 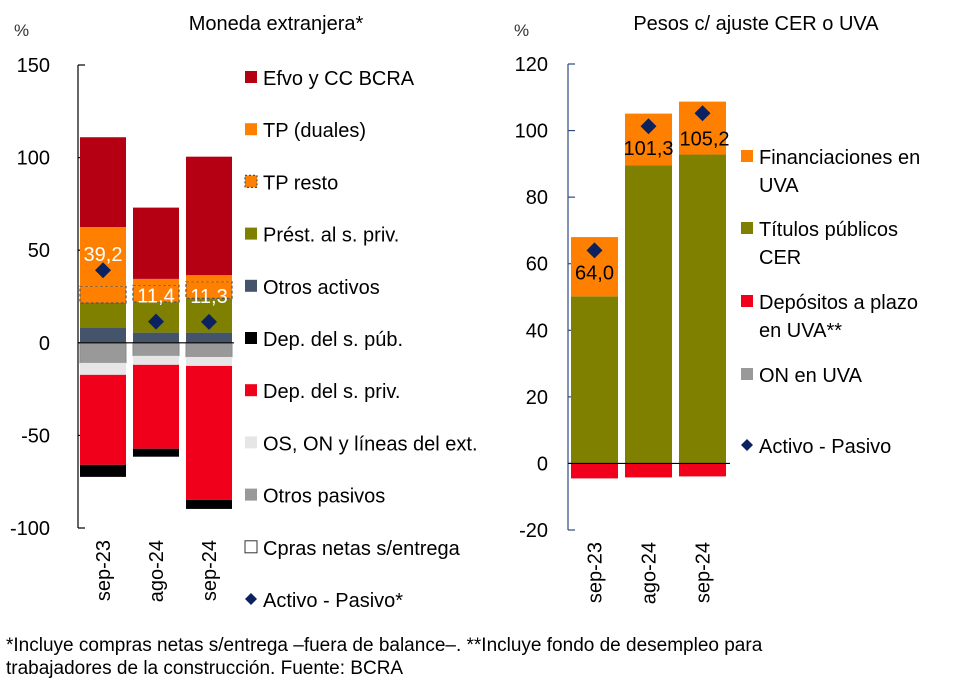 I want to click on legend-label: TP resto, so click(x=300, y=183).